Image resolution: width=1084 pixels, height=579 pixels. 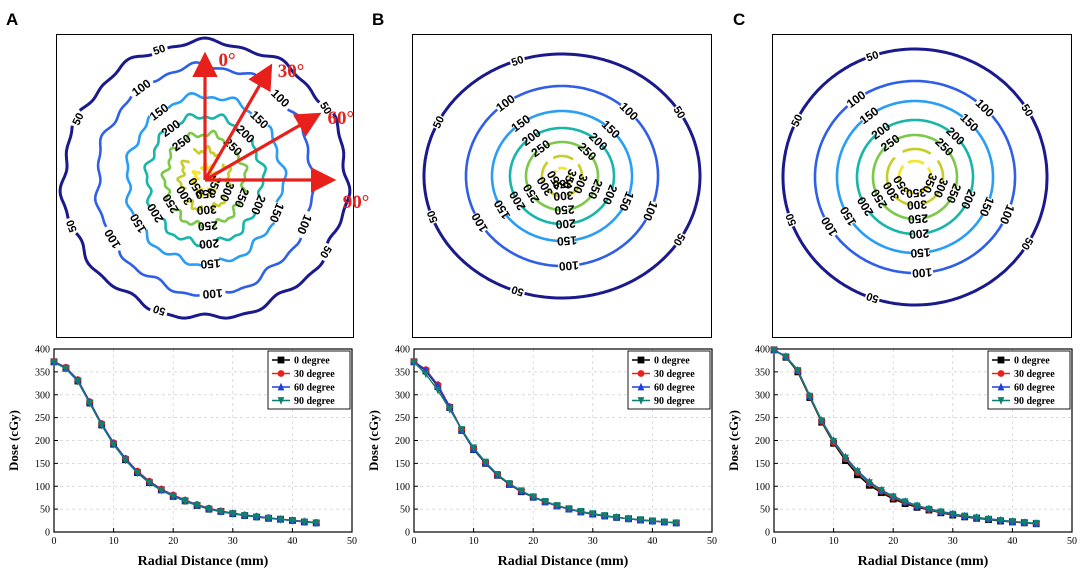 What do you see at coordinates (54, 541) in the screenshot?
I see `x-tick-label: 0` at bounding box center [54, 541].